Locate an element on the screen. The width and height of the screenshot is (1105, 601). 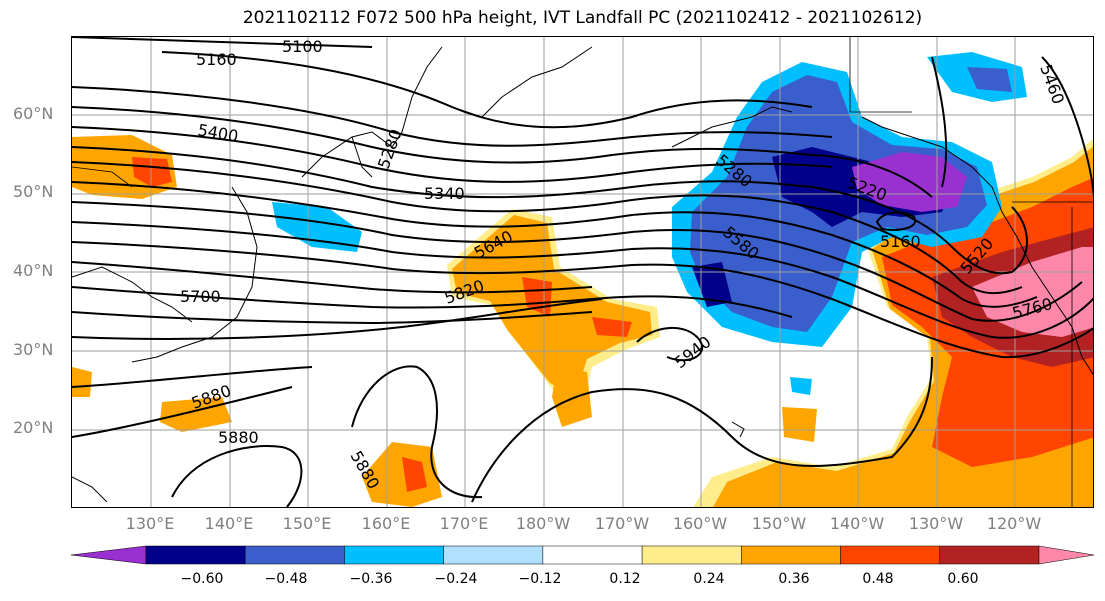
contour-label: 5940 is located at coordinates (693, 352).